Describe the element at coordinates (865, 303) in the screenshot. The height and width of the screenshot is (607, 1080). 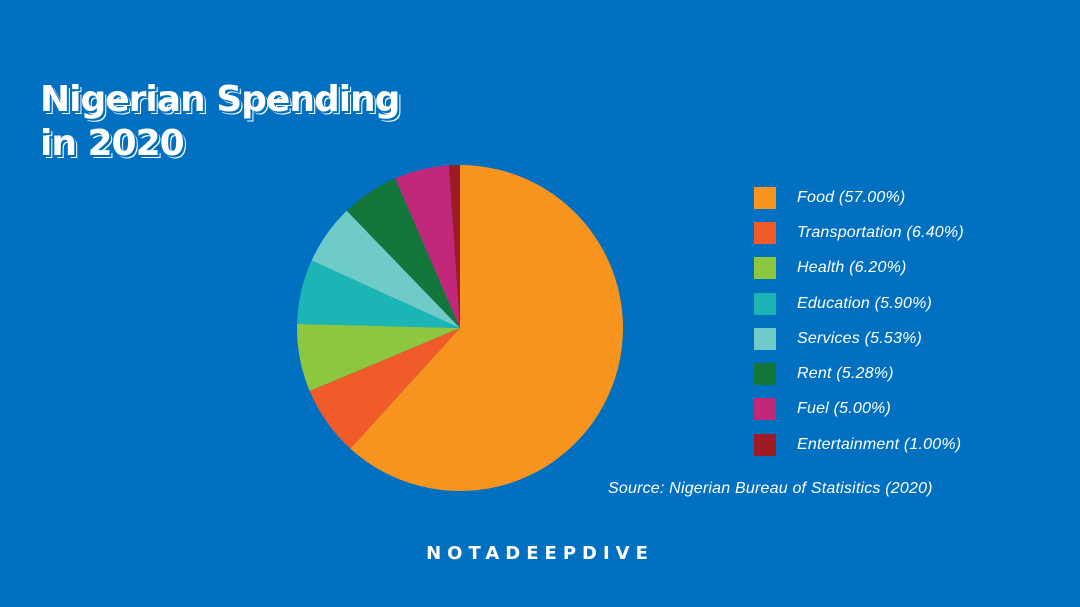
I see `legend-label: Education (5.90%)` at that location.